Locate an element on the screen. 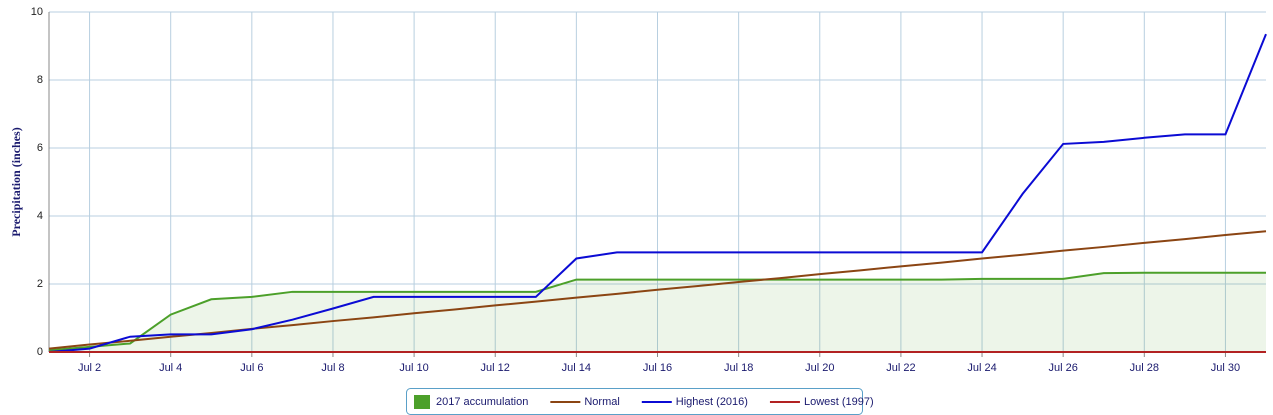  y-tick-label: 0 is located at coordinates (40, 352).